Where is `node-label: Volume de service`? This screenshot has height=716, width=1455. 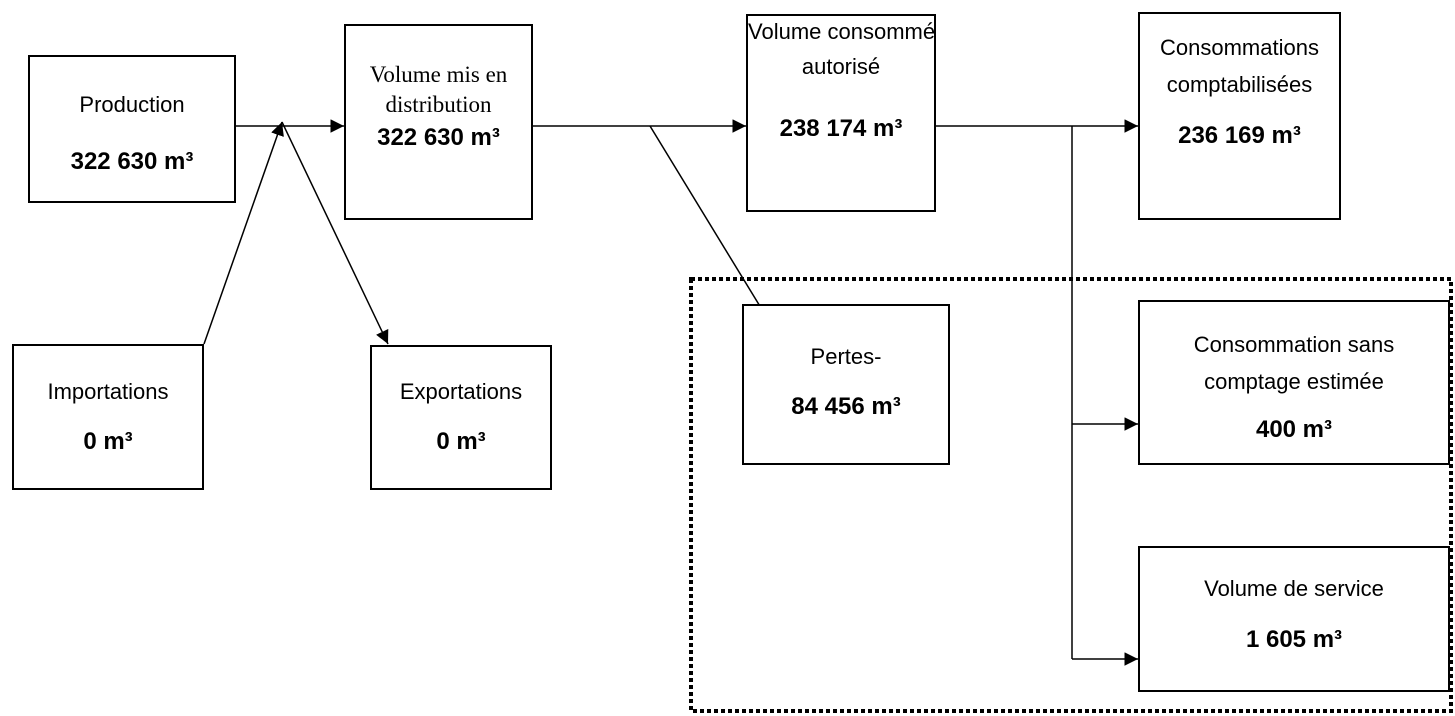
node-label: Volume de service is located at coordinates (1294, 588).